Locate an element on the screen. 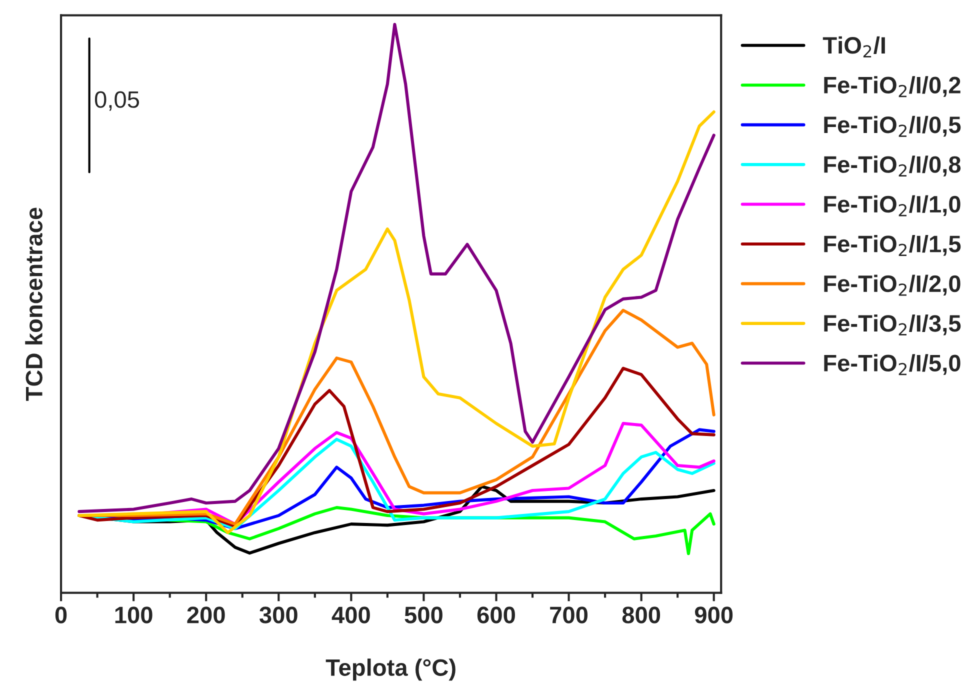  x-tick-label: 0 is located at coordinates (61, 615).